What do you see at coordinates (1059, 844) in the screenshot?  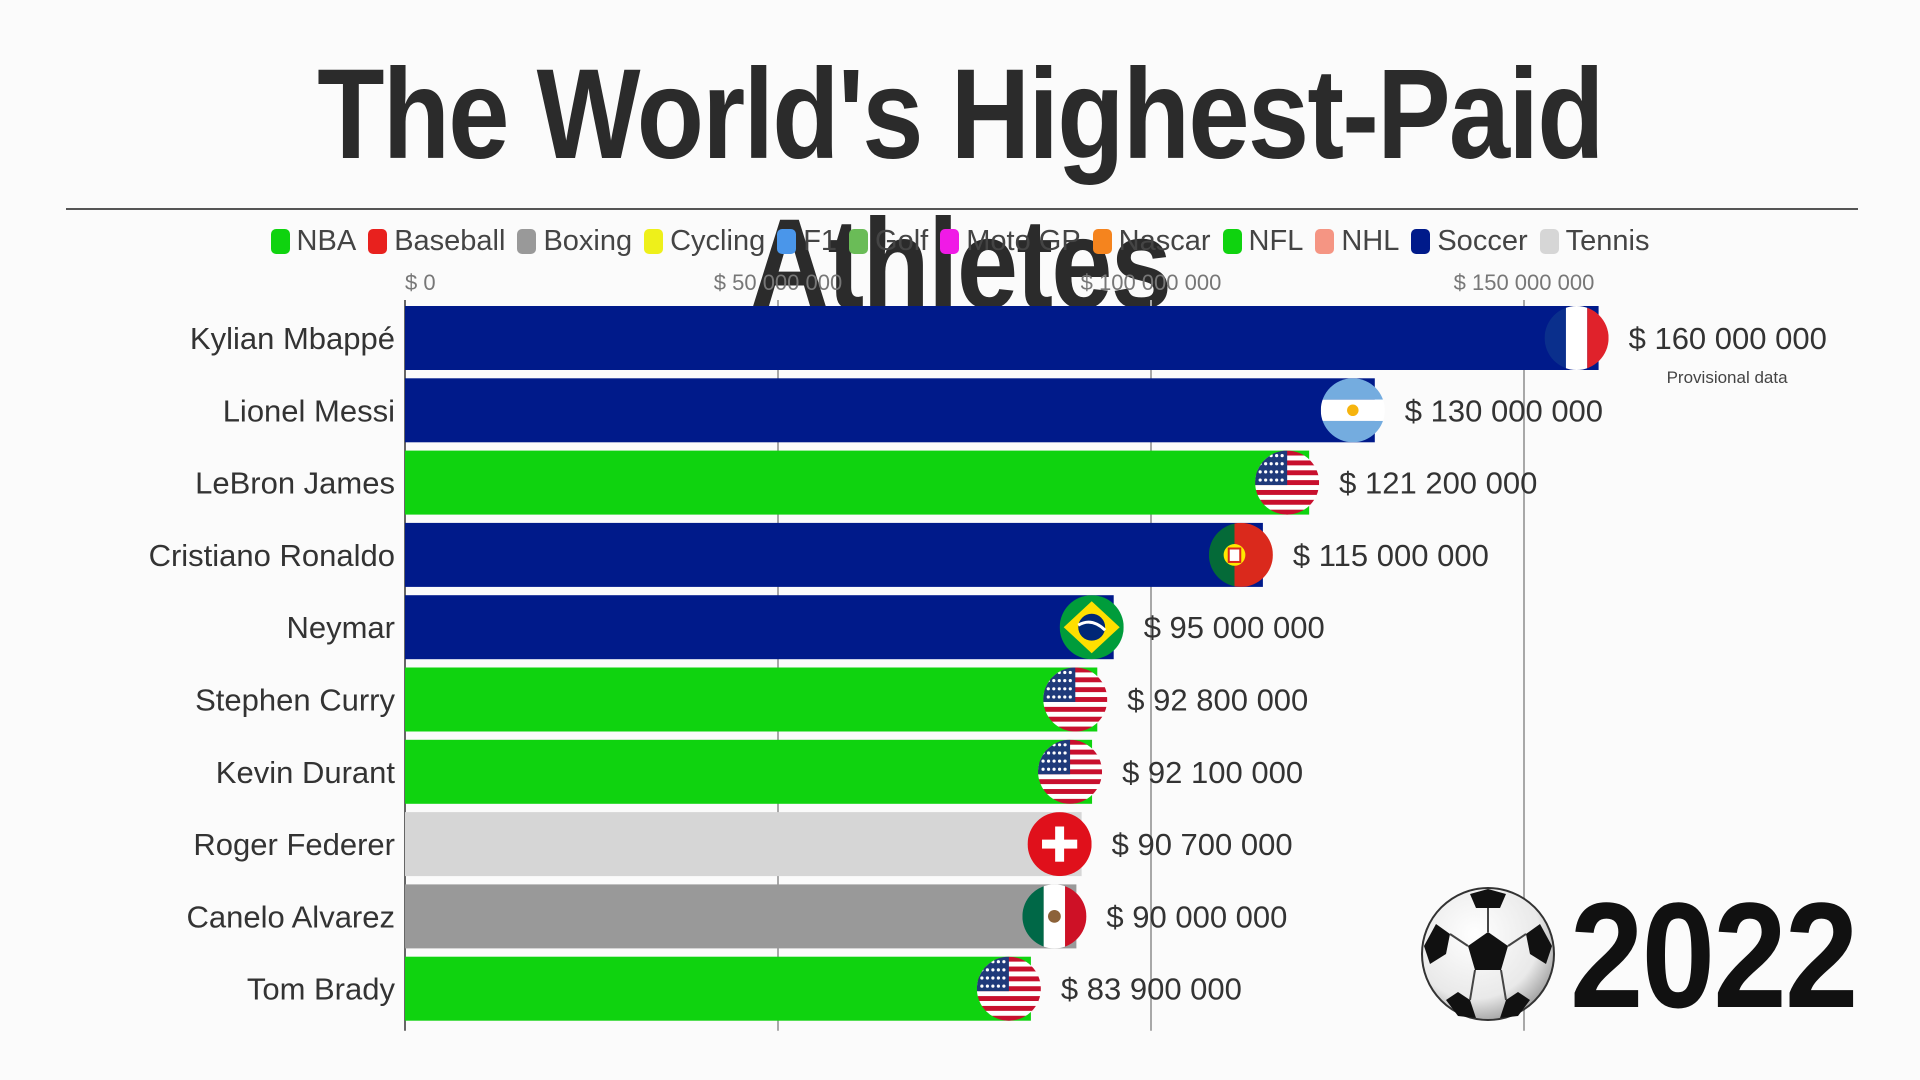 I see `switzerland-flag-icon` at bounding box center [1059, 844].